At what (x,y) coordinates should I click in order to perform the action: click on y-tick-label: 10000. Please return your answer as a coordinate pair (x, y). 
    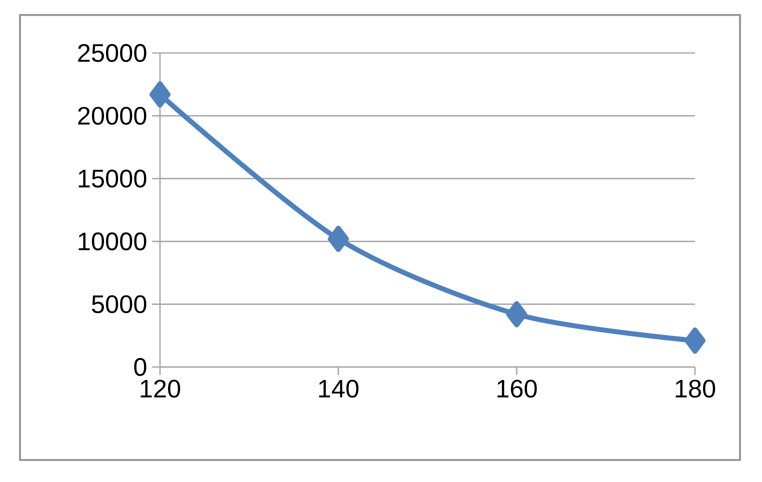
    Looking at the image, I should click on (112, 241).